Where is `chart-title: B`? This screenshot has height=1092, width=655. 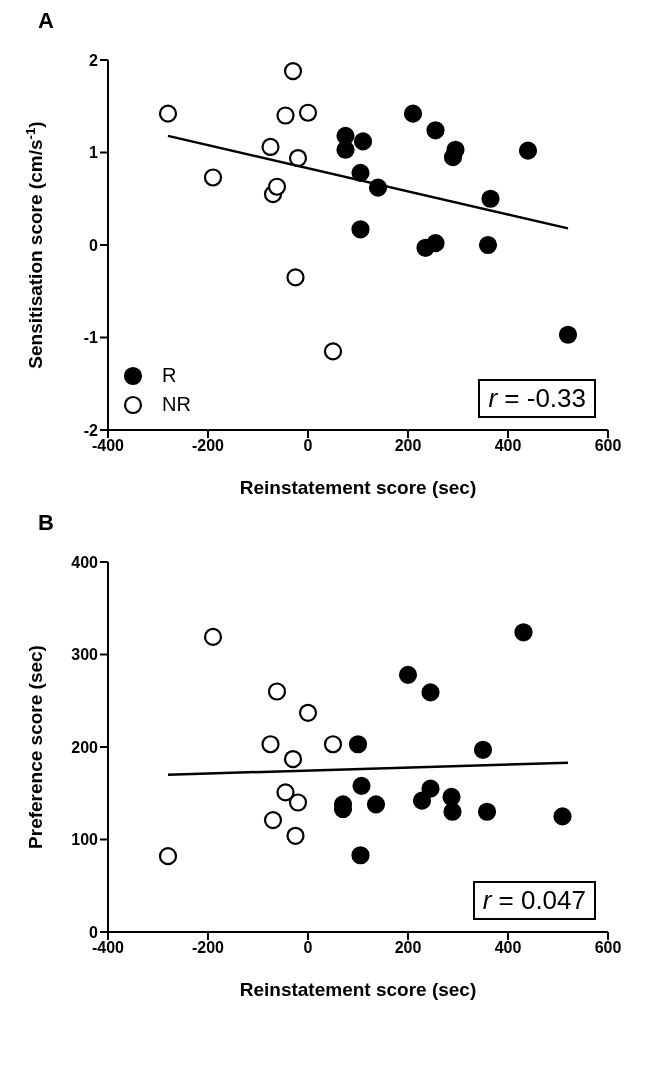 chart-title: B is located at coordinates (46, 523).